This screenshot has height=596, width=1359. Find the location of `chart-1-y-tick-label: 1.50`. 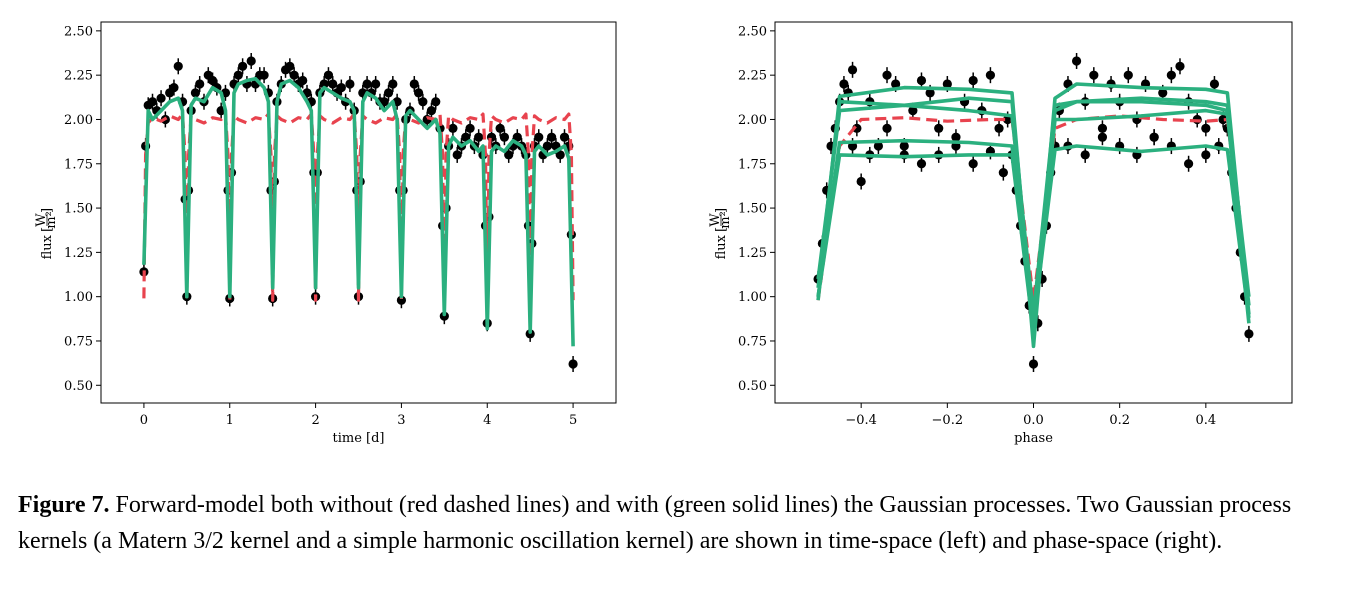

chart-1-y-tick-label: 1.50 is located at coordinates (752, 209).